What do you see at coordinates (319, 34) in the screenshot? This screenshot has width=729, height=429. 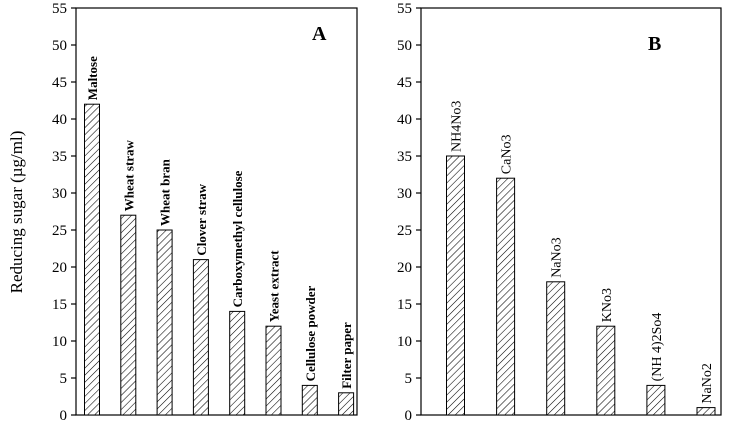 I see `panel-letter: A` at bounding box center [319, 34].